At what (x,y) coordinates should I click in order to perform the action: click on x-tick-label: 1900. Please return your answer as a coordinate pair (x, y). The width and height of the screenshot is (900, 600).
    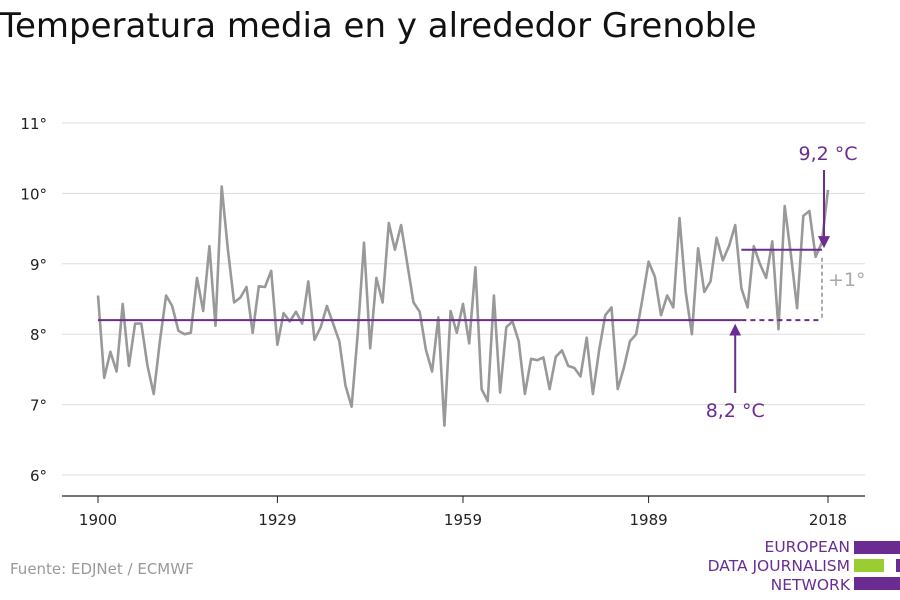
    Looking at the image, I should click on (98, 520).